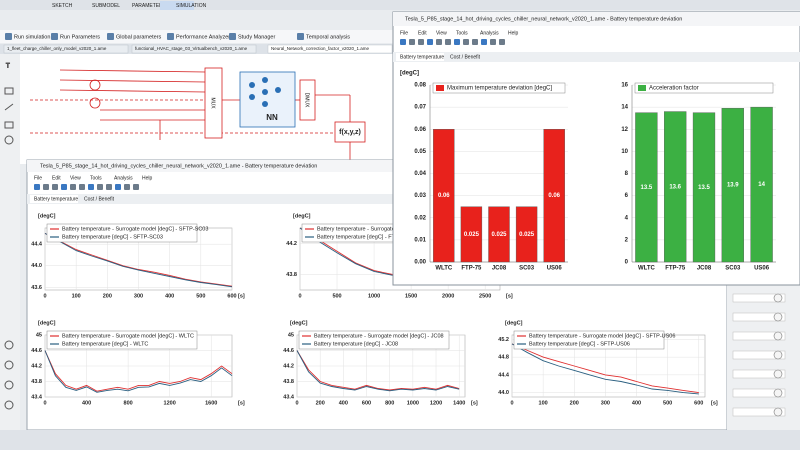 The image size is (800, 450). Describe the element at coordinates (624, 152) in the screenshot. I see `y-tick-label: 10` at that location.